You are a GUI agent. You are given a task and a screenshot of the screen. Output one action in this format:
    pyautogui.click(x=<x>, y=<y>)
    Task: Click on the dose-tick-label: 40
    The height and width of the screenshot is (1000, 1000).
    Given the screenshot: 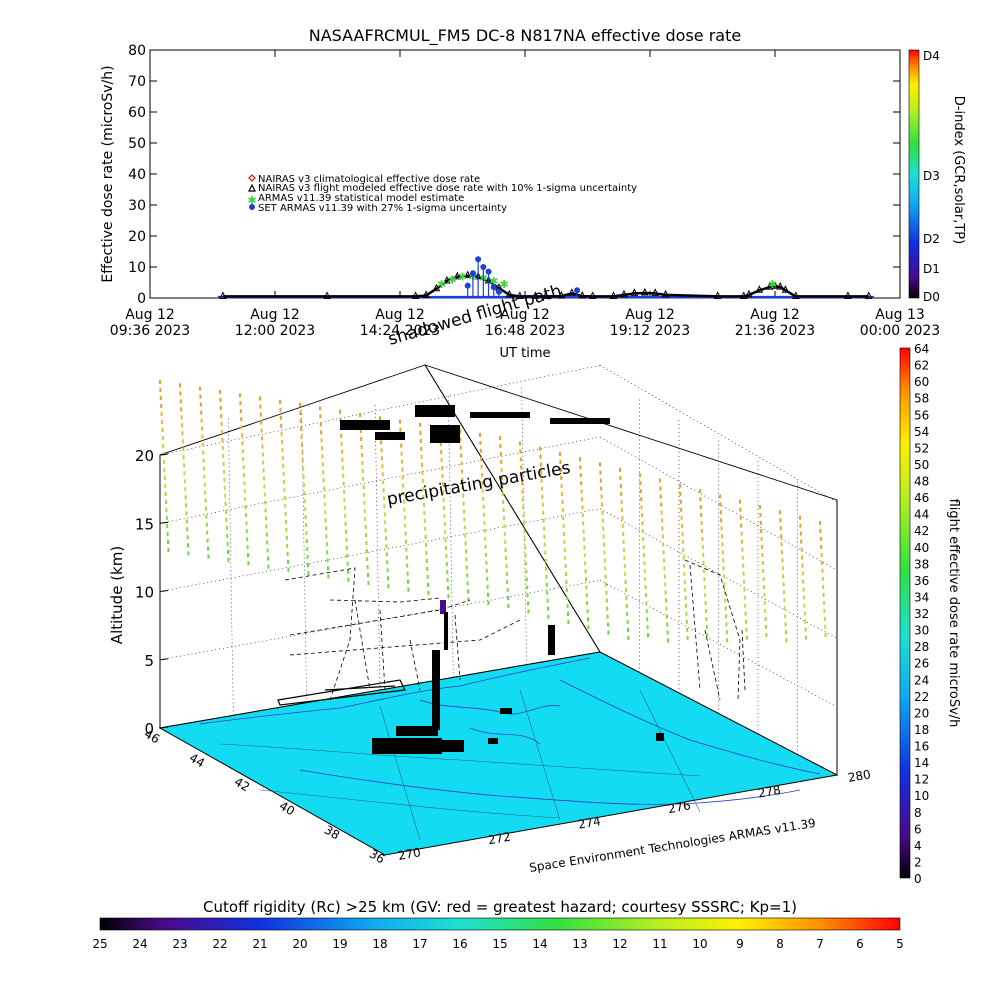 What is the action you would take?
    pyautogui.click(x=921, y=548)
    